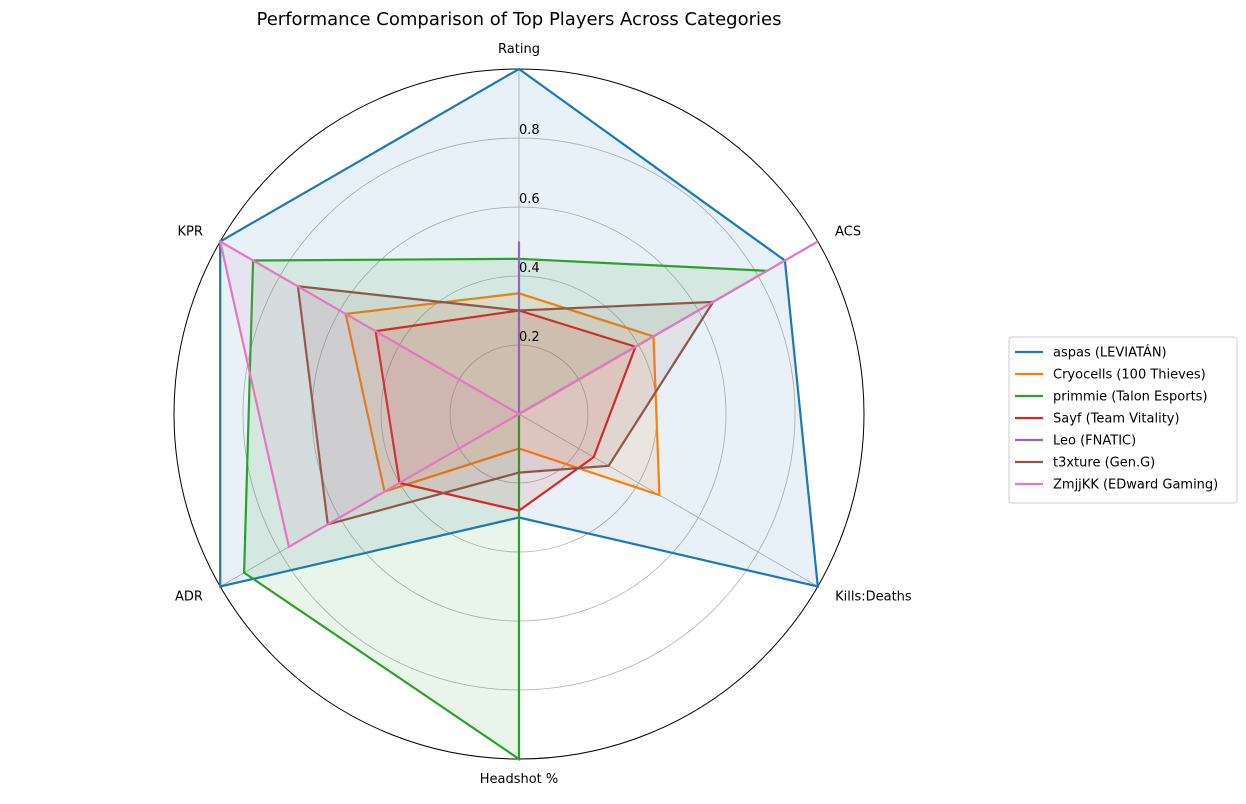 The image size is (1246, 804). What do you see at coordinates (668, 500) in the screenshot?
I see `grid-spoke` at bounding box center [668, 500].